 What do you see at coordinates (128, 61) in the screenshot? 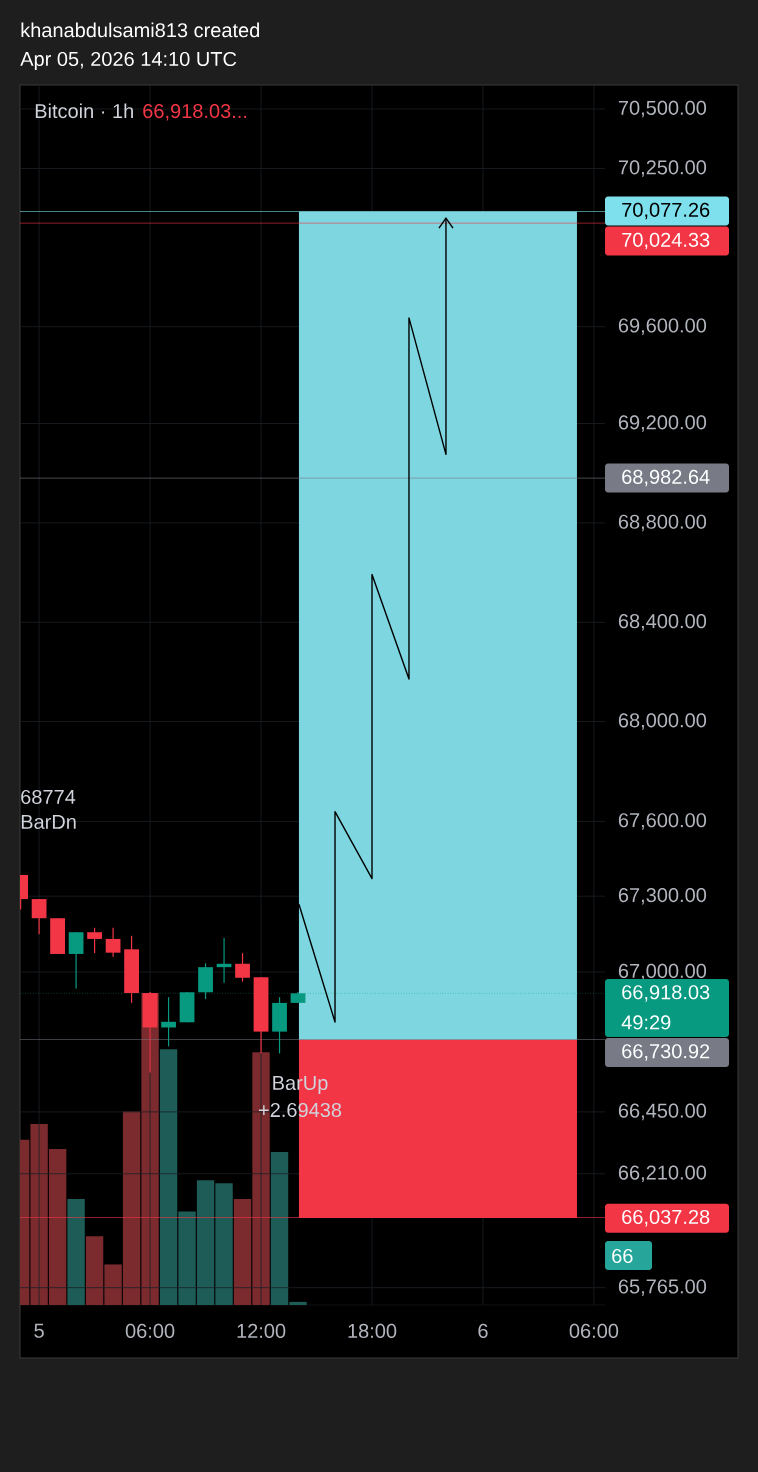
I see `text: Apr 05, 2026 14:10 UTC` at bounding box center [128, 61].